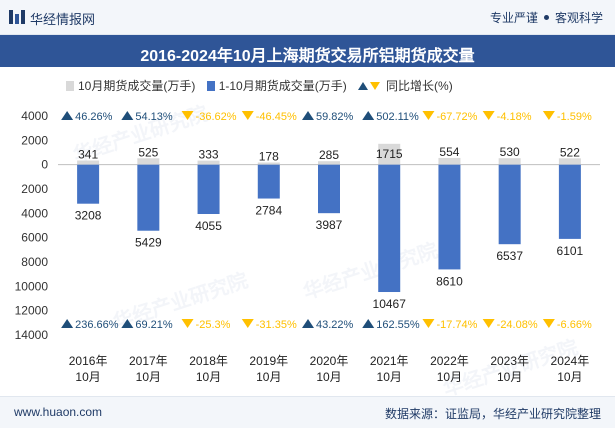  Describe the element at coordinates (307, 56) in the screenshot. I see `chart-title: 2016-2024年10月上海期货交易所铝期货成交量` at that location.